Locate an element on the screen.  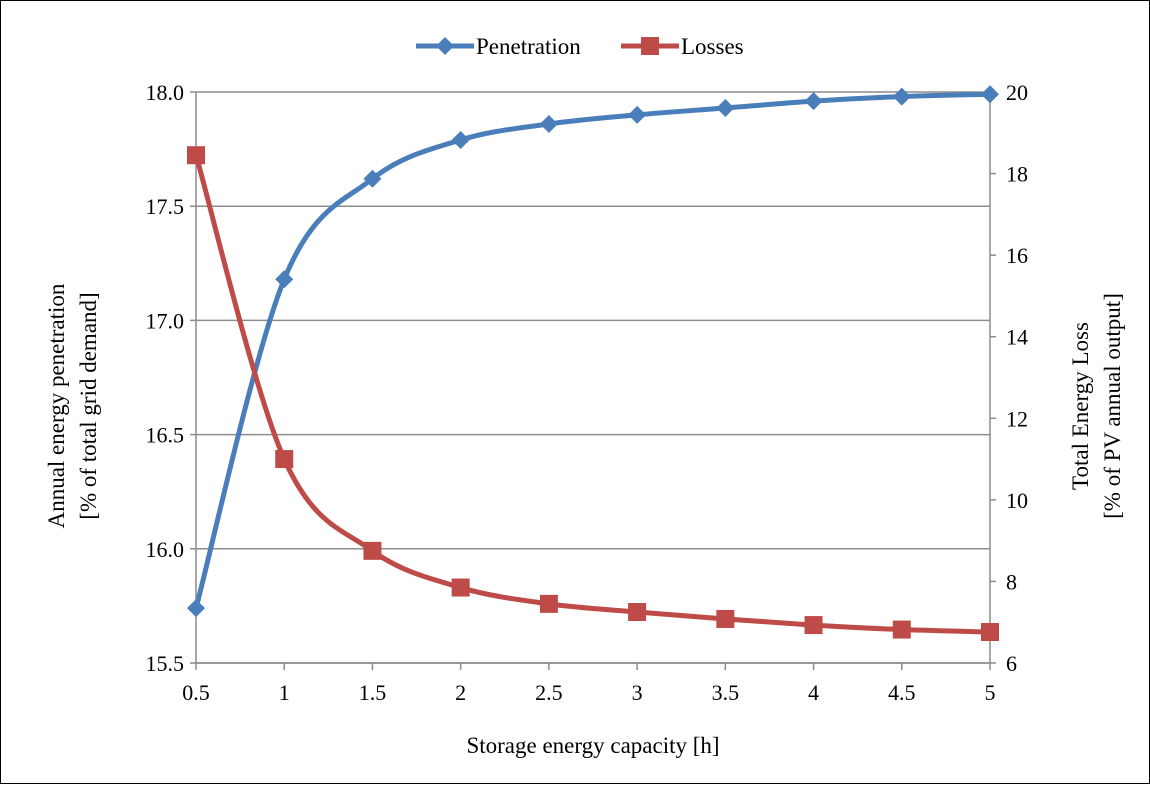
right-tick-label: 20 is located at coordinates (1017, 92).